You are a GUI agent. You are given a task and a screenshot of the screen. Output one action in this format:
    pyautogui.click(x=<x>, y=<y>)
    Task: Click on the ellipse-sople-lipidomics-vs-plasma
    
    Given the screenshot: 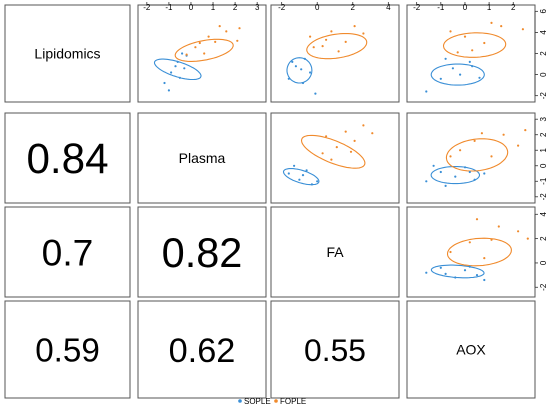 What is the action you would take?
    pyautogui.click(x=177, y=69)
    